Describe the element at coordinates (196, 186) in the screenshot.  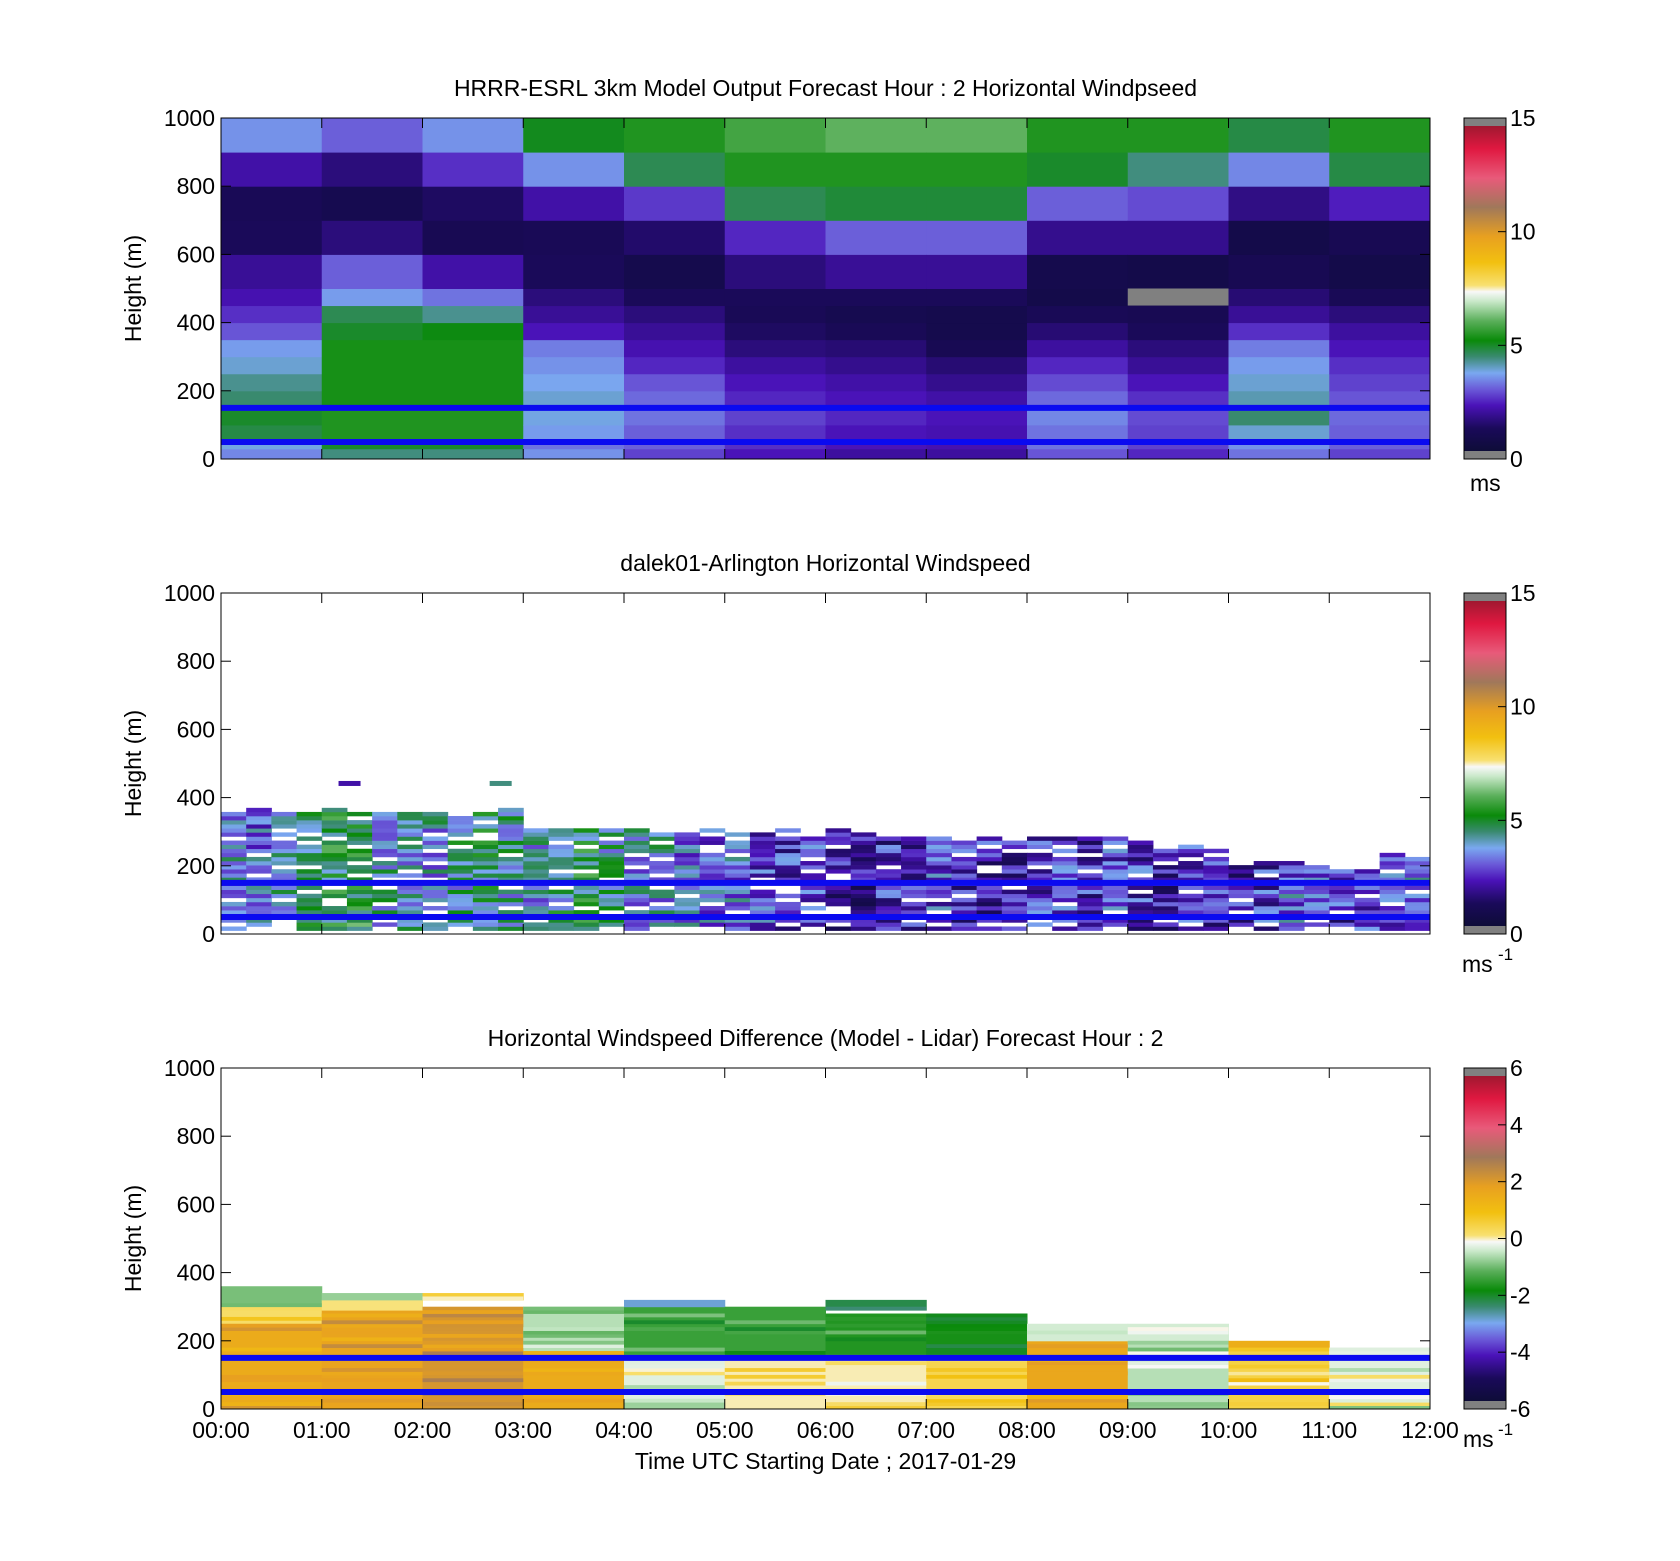
I see `y-tick-label: 800` at that location.